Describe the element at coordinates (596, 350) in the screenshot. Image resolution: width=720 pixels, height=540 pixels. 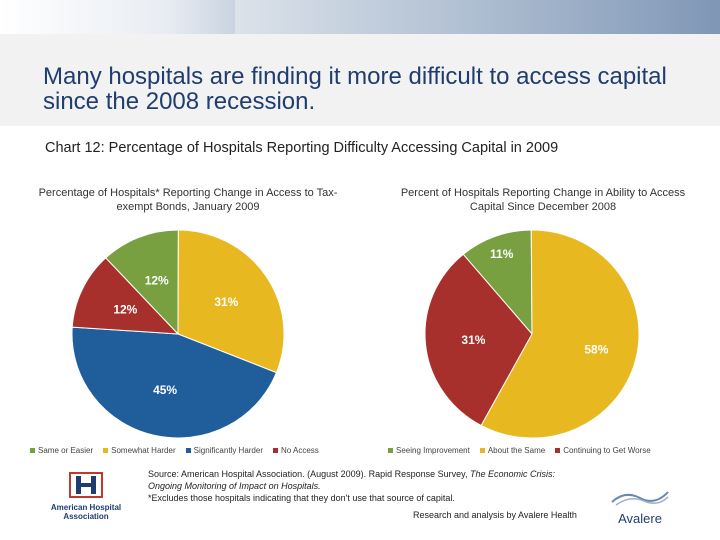
I see `slice-label: 58%` at that location.